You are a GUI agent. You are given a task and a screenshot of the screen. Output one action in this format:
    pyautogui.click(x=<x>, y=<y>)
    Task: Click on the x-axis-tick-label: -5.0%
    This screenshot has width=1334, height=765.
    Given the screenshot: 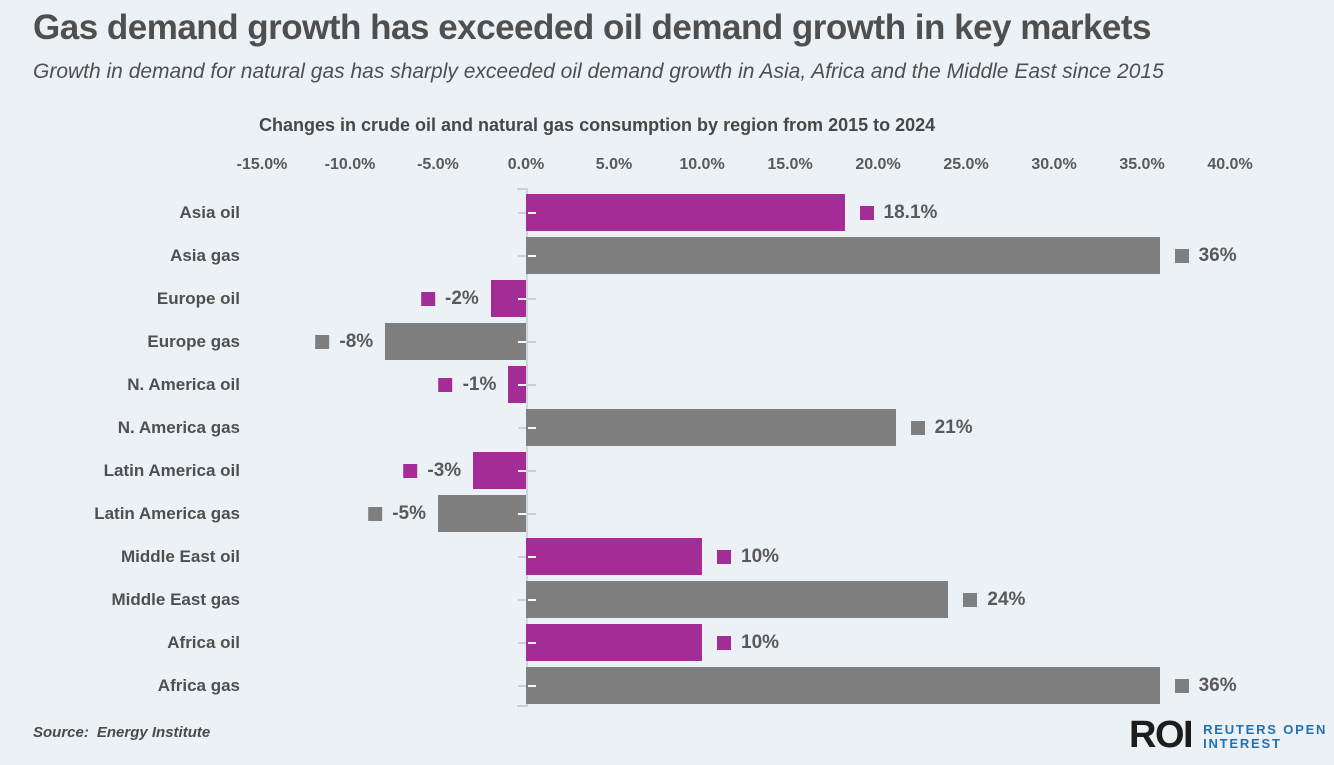 What is the action you would take?
    pyautogui.click(x=438, y=164)
    